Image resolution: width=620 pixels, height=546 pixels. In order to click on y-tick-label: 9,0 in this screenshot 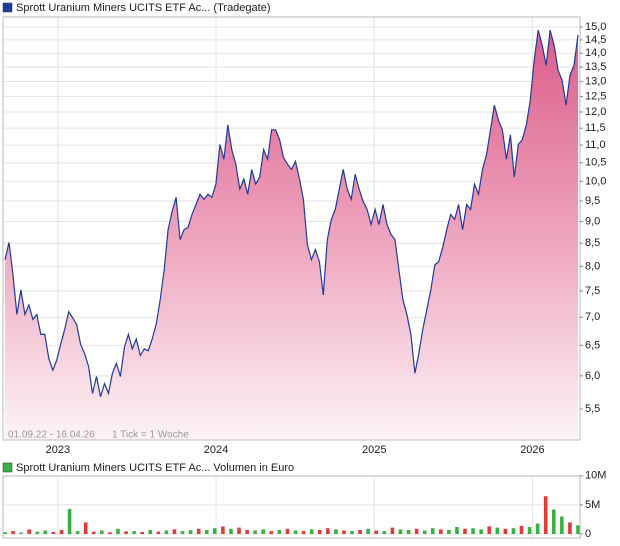, I will do `click(592, 221)`.